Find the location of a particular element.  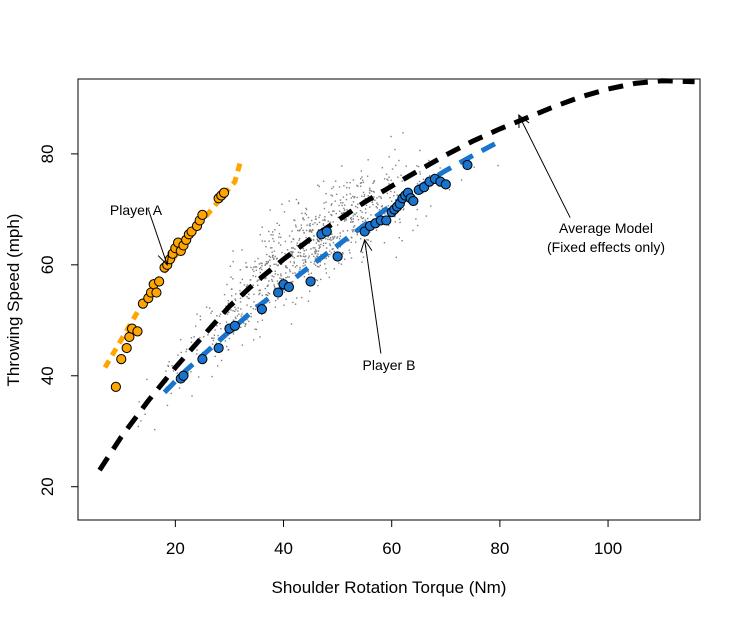

player-a-point is located at coordinates (137, 331).